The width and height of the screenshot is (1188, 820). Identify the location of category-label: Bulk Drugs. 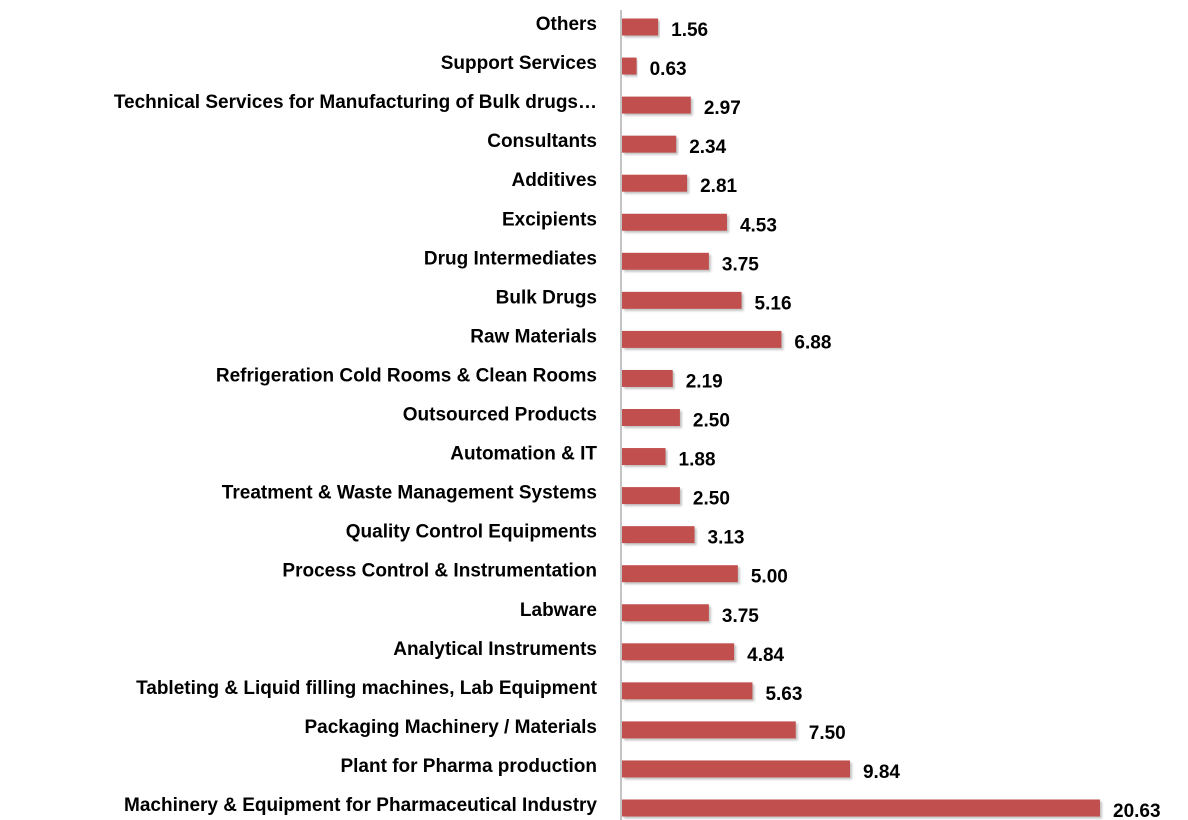
(546, 297).